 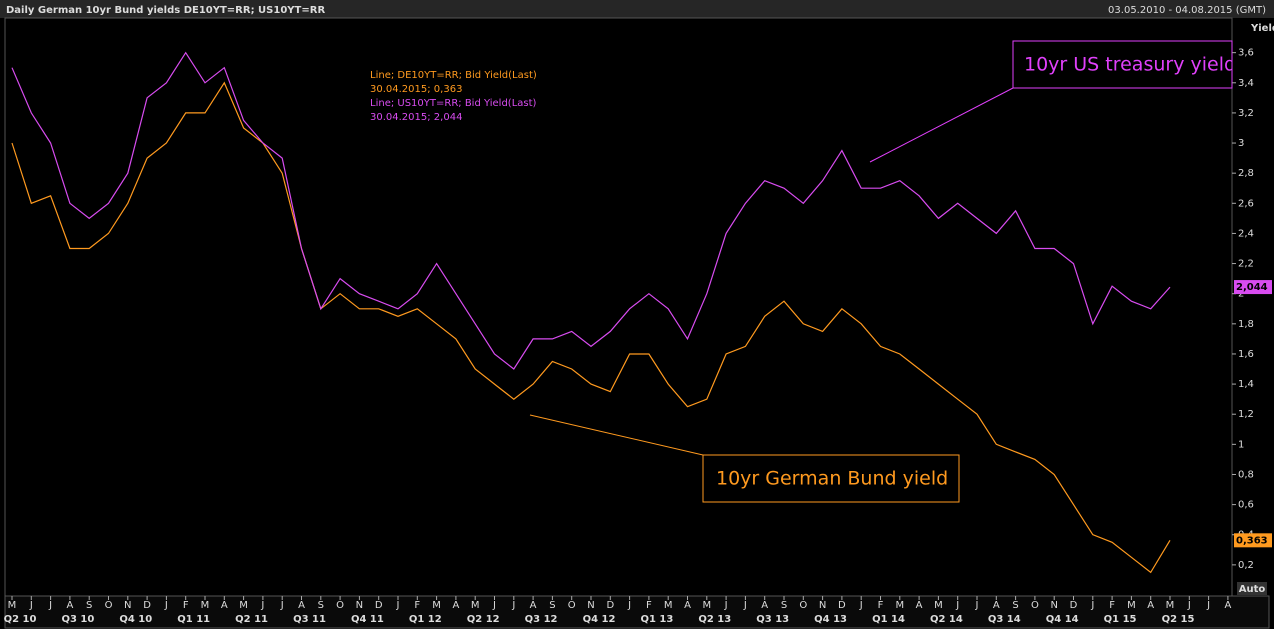 I want to click on last-value-label: 0,363, so click(x=1252, y=540).